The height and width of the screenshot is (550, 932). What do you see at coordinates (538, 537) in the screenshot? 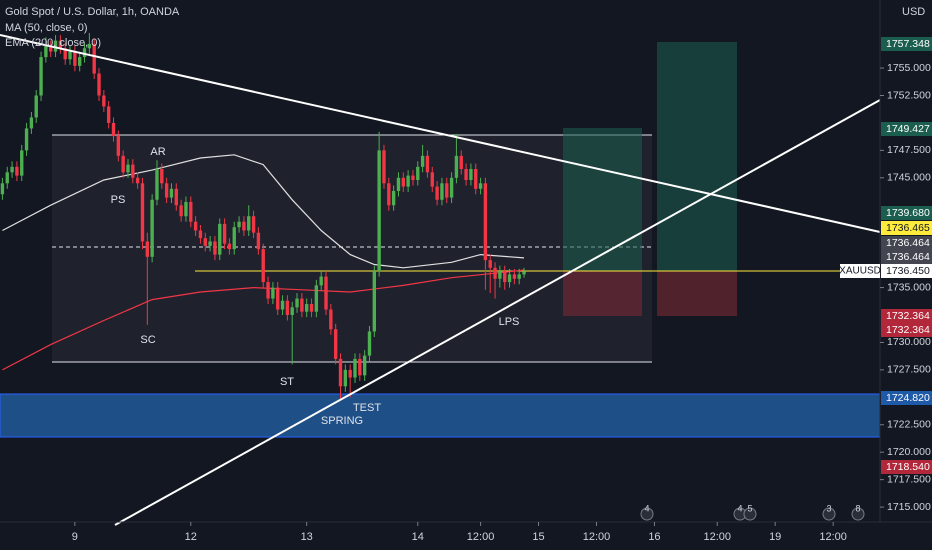
I see `x-tick-label: 15` at bounding box center [538, 537].